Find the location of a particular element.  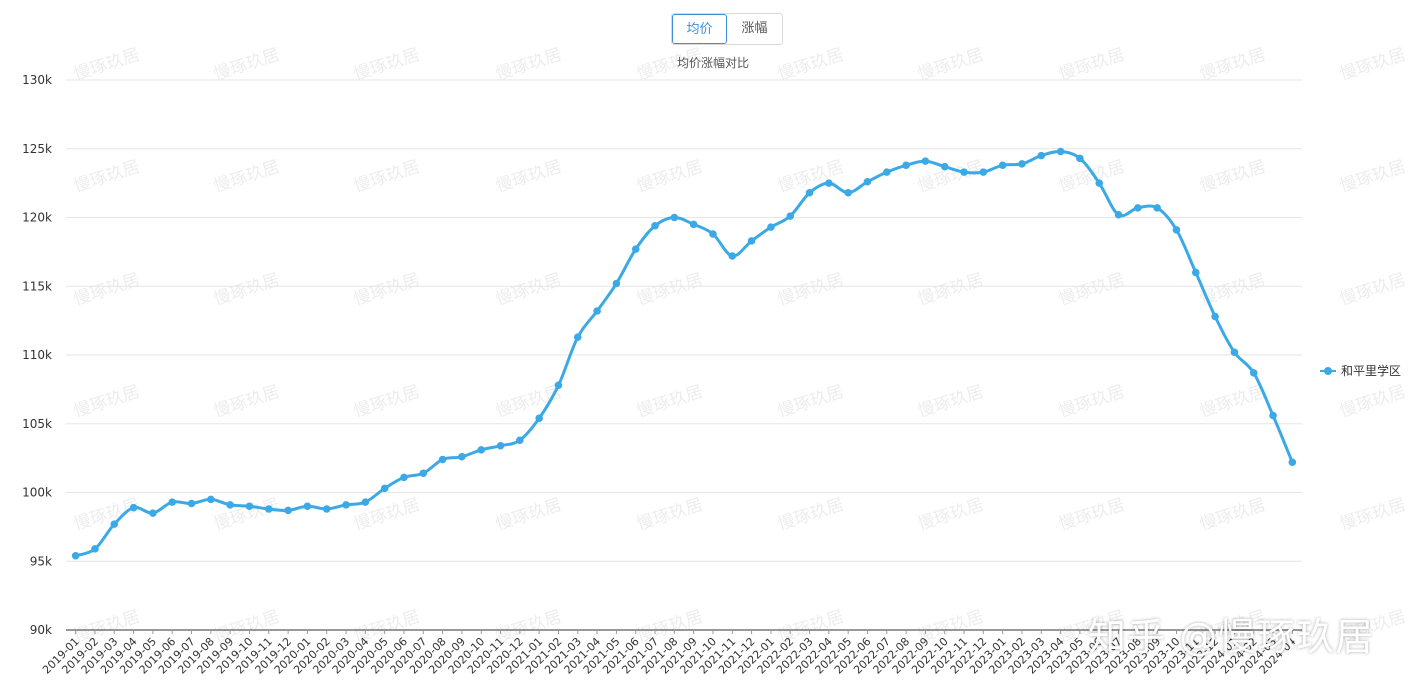

y-tick-label: 105k is located at coordinates (37, 424).